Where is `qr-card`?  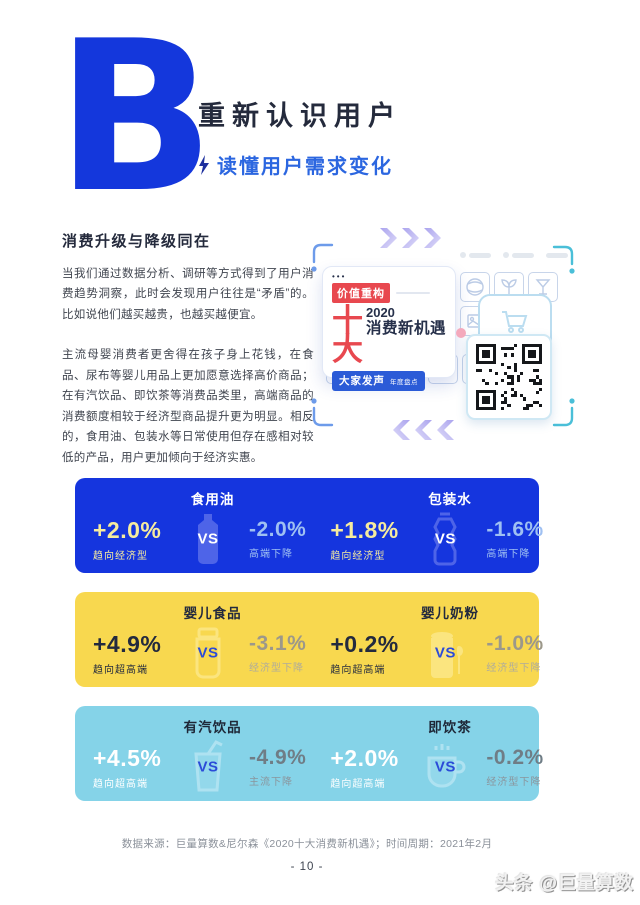
qr-card is located at coordinates (509, 377).